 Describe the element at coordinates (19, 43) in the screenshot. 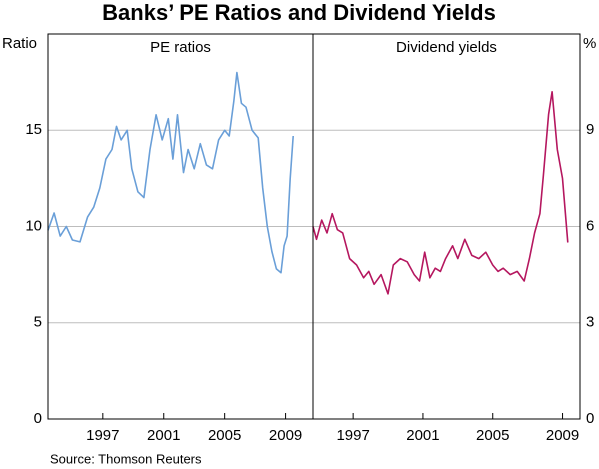

I see `y-axis-label: Ratio` at that location.